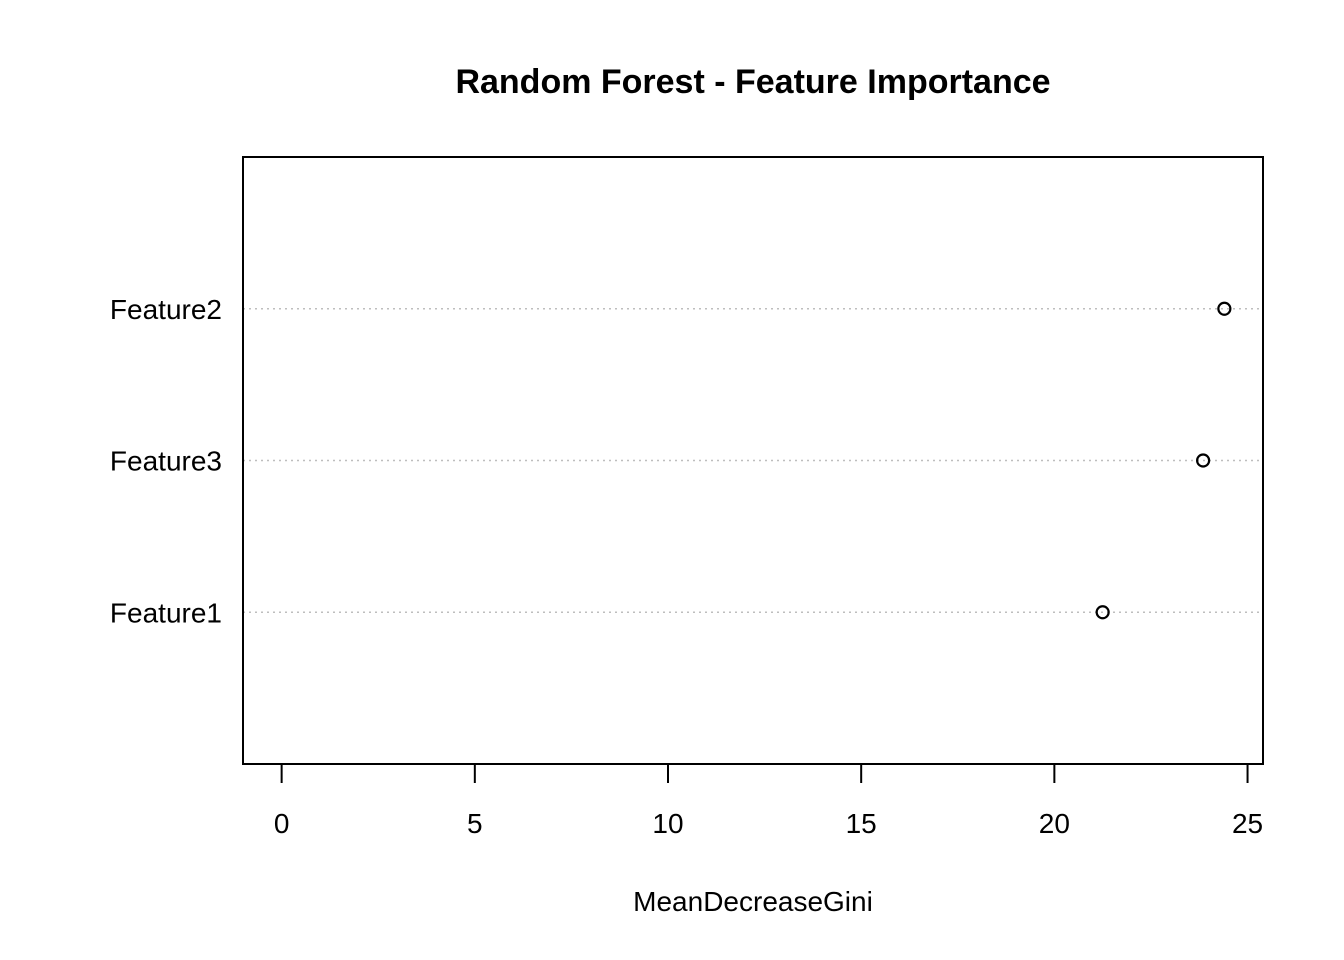 This screenshot has width=1344, height=960. I want to click on y-axis-labels: Feature2 Feature3 Feature1, so click(166, 461).